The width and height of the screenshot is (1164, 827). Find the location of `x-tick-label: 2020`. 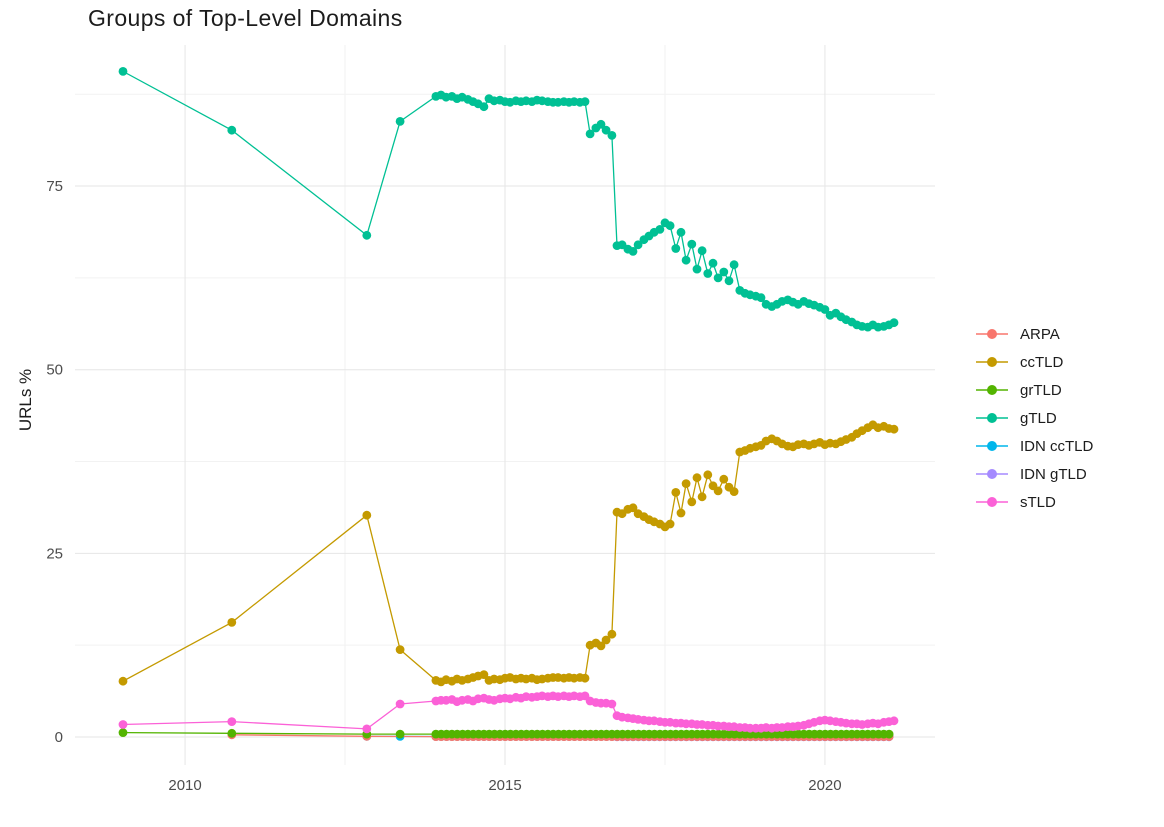

x-tick-label: 2020 is located at coordinates (824, 785).